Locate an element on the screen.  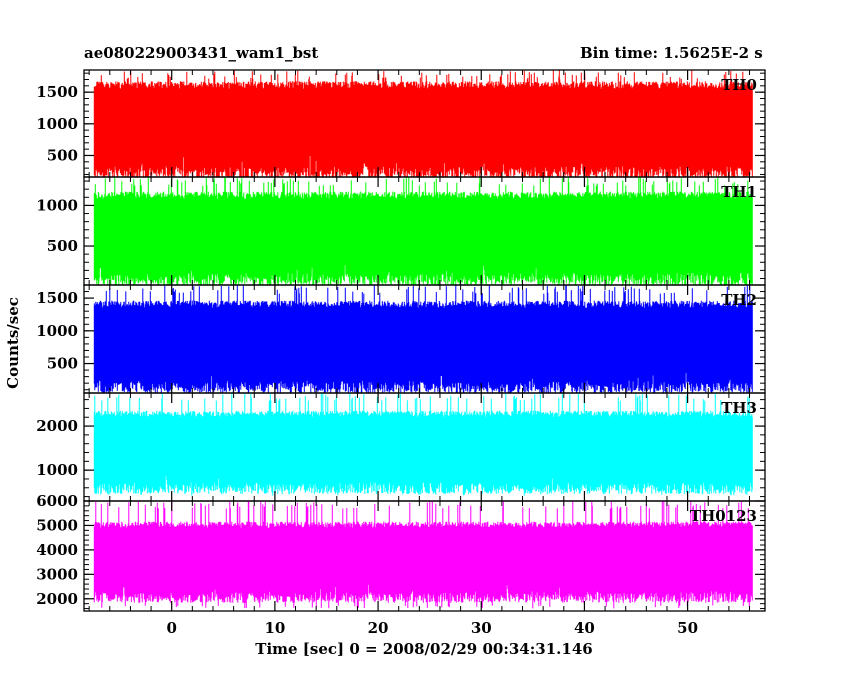
panel-th0: 500 1000 1500 TH0 is located at coordinates (401, 123).